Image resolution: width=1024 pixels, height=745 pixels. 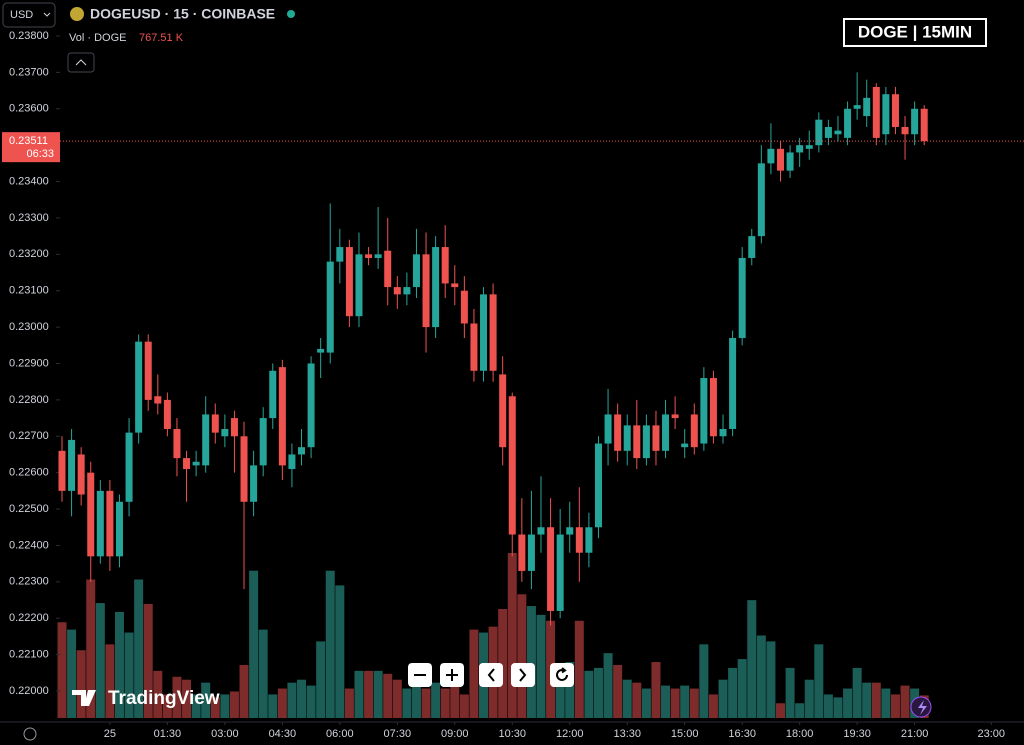 What do you see at coordinates (991, 734) in the screenshot?
I see `x-tick-label: 23:00` at bounding box center [991, 734].